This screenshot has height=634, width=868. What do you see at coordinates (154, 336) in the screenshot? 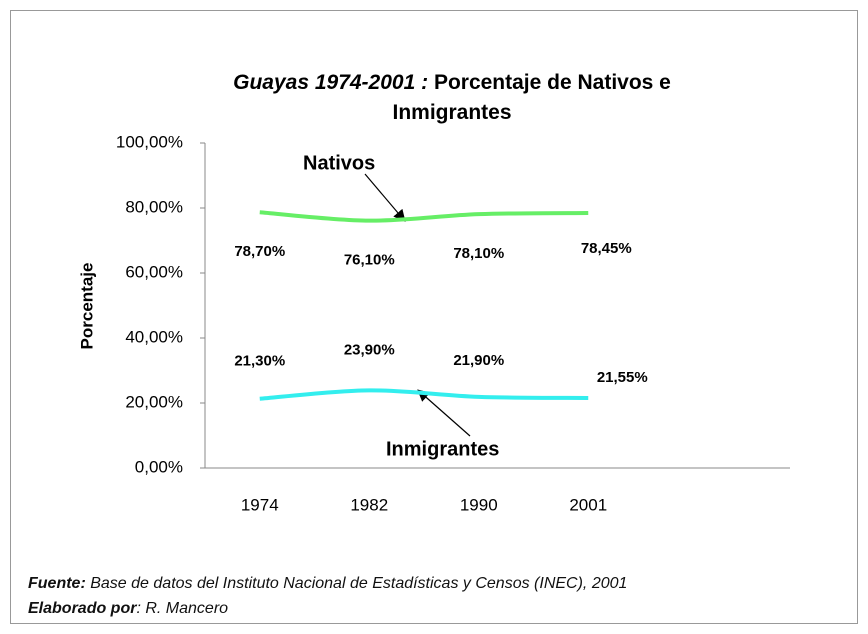
I see `y-tick-label: 40,00%` at bounding box center [154, 336].